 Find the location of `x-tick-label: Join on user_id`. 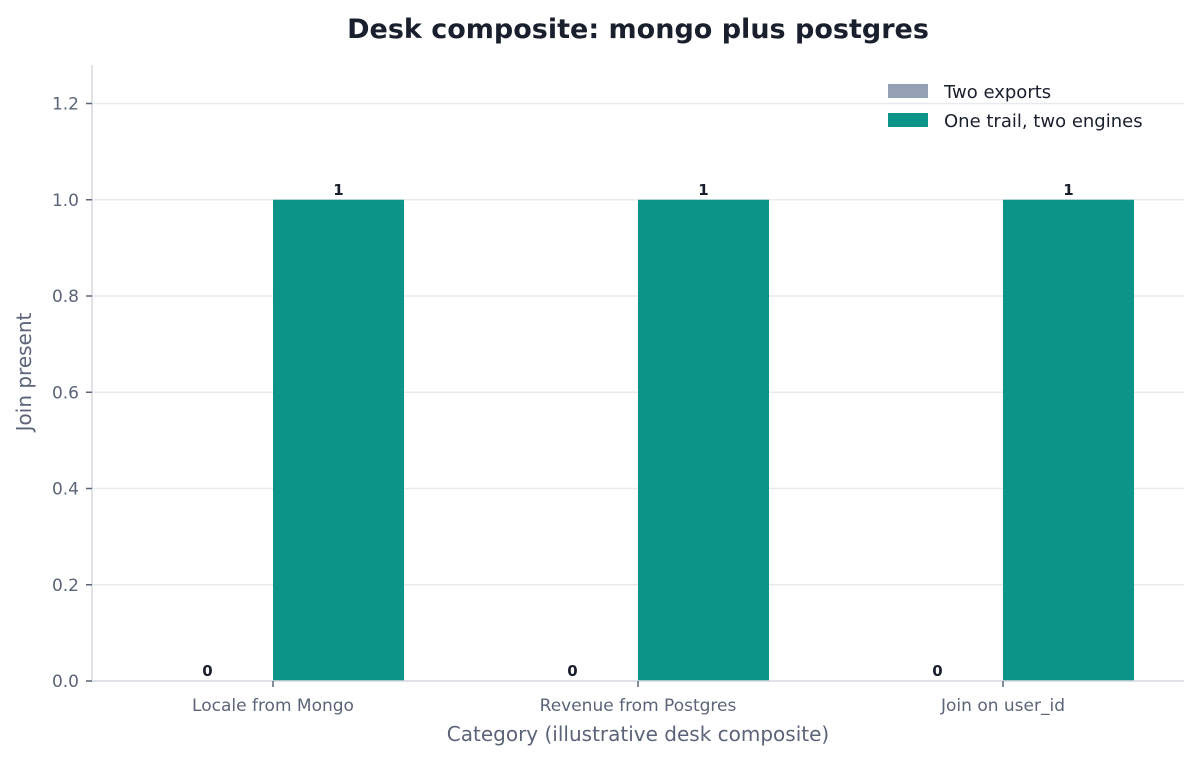

x-tick-label: Join on user_id is located at coordinates (1002, 706).